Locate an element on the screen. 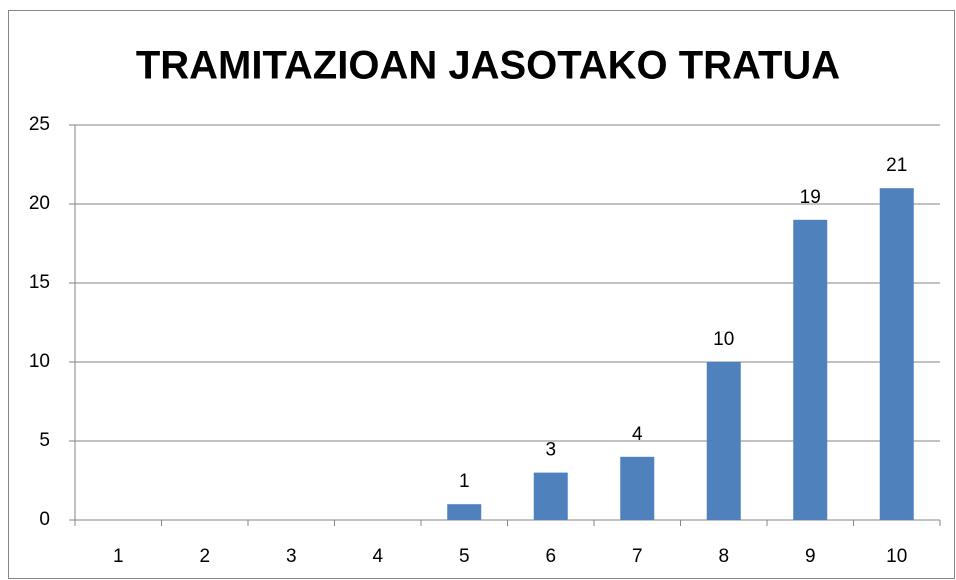 This screenshot has height=580, width=956. y-tick-label: 10 is located at coordinates (39, 361).